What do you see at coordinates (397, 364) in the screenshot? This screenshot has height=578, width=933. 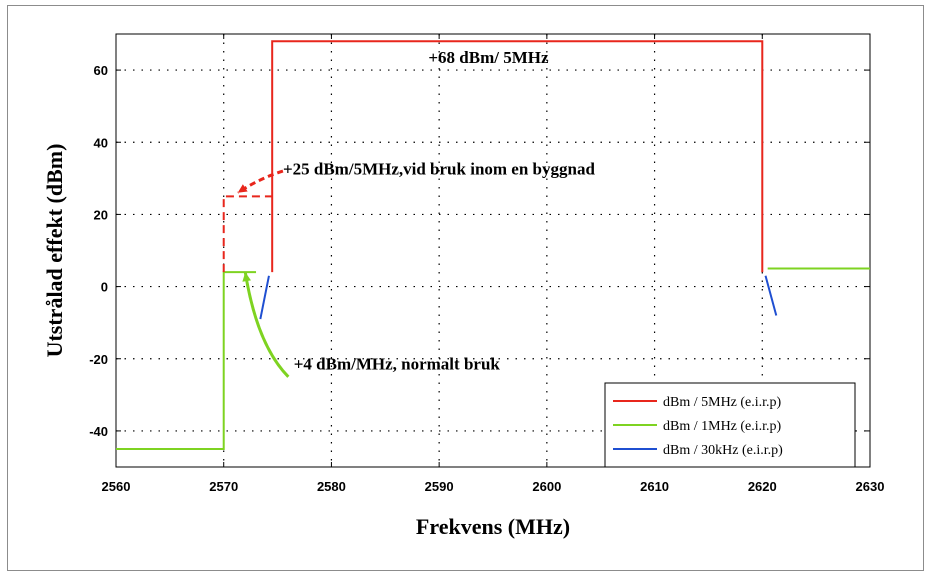 I see `annotation-text: +4 dBm/MHz, normalt bruk` at bounding box center [397, 364].